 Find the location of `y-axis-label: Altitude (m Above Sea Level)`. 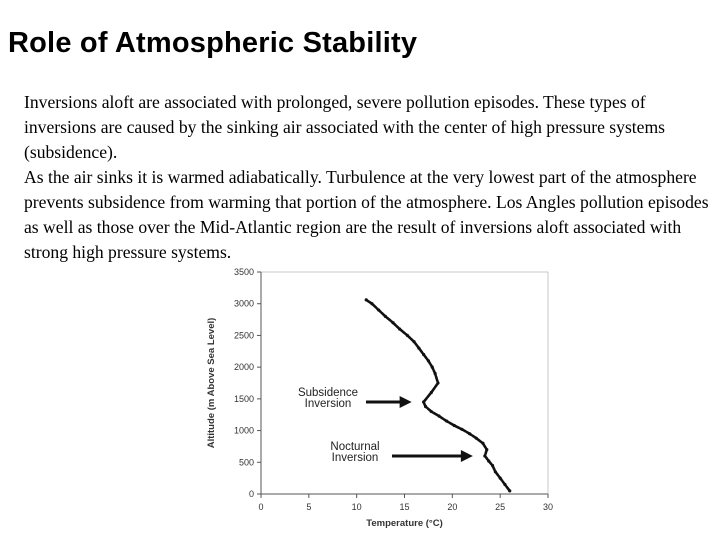

y-axis-label: Altitude (m Above Sea Level) is located at coordinates (211, 383).